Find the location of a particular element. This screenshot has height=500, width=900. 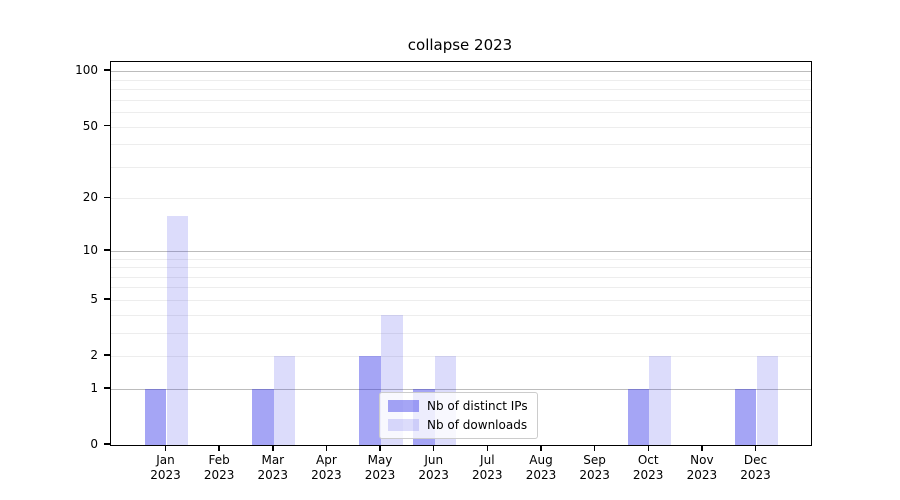

legend-label: Nb of downloads is located at coordinates (477, 425).